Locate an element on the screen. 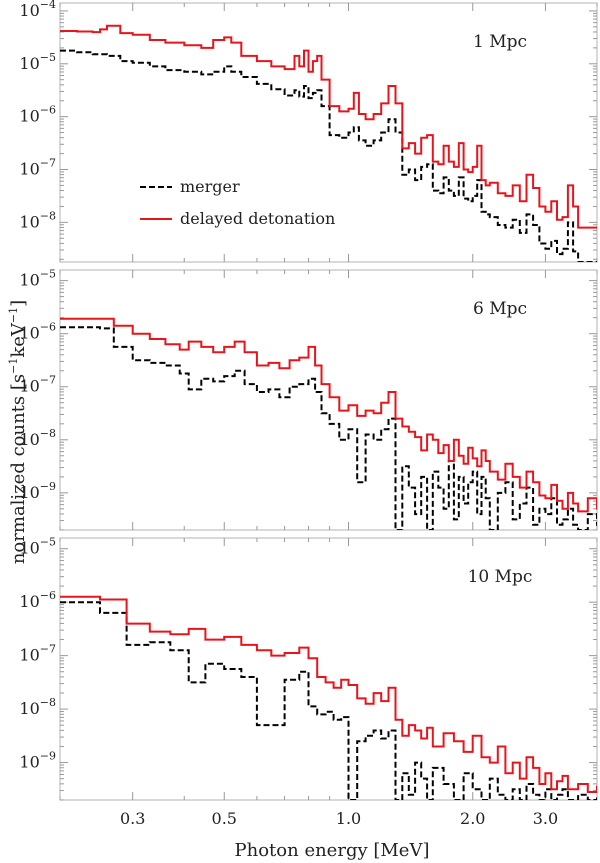 This screenshot has height=863, width=600. x-axis-title: Photon energy [MeV] is located at coordinates (332, 850).